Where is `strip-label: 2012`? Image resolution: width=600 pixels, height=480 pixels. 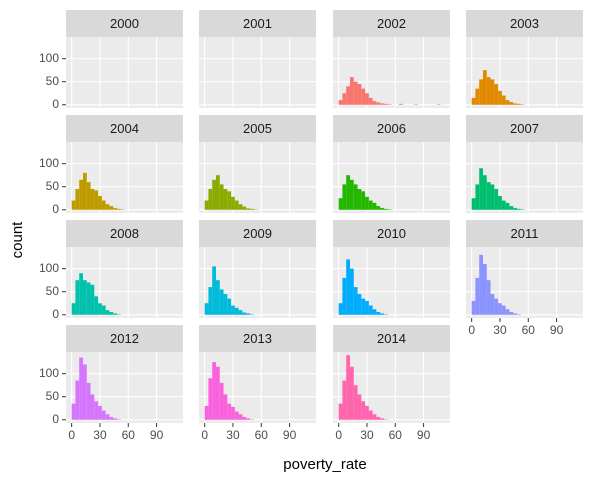 strip-label: 2012 is located at coordinates (124, 338).